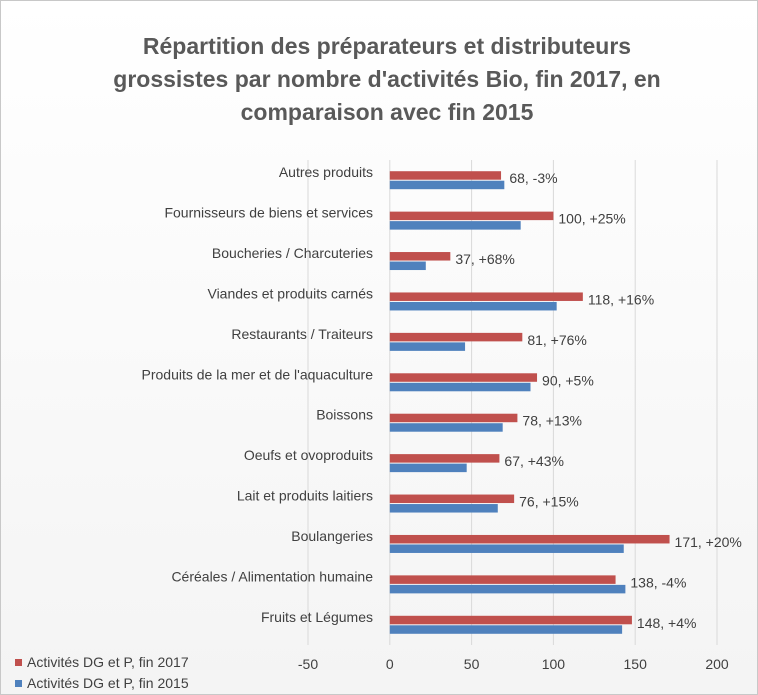 This screenshot has height=695, width=758. Describe the element at coordinates (534, 461) in the screenshot. I see `data-label: 67, +43%` at that location.